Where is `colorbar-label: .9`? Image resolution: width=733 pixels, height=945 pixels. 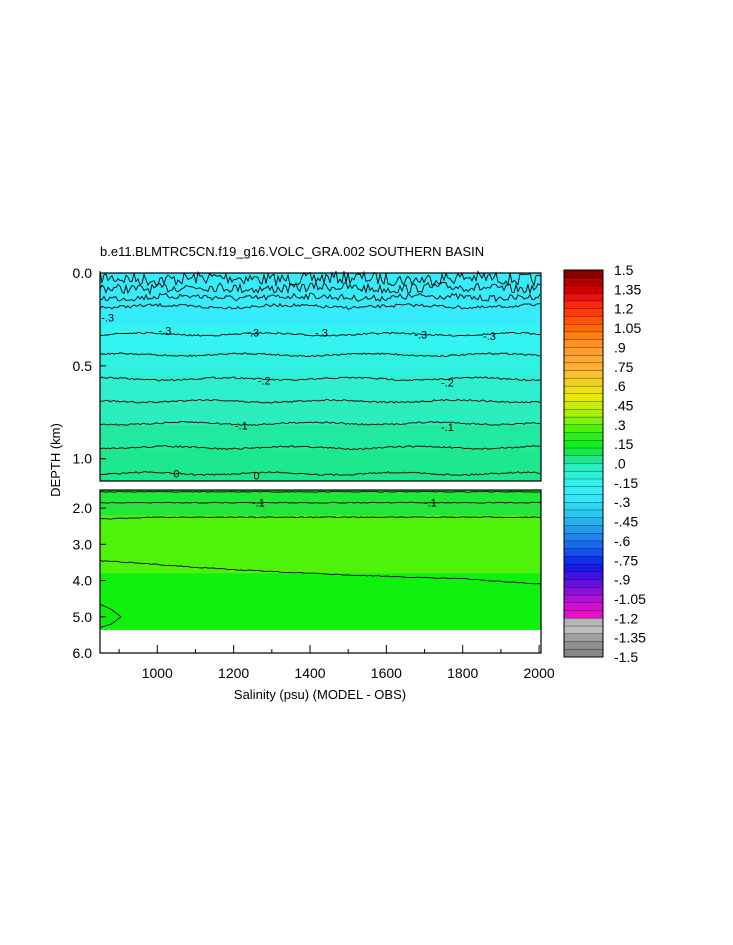 colorbar-label: .9 is located at coordinates (620, 347).